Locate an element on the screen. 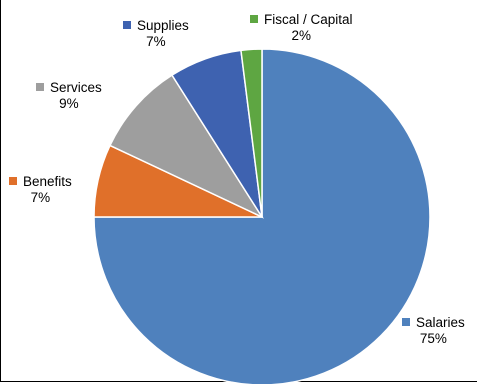 The height and width of the screenshot is (384, 479). data-label-fiscal-capital: Fiscal / Capital 2% is located at coordinates (301, 28).